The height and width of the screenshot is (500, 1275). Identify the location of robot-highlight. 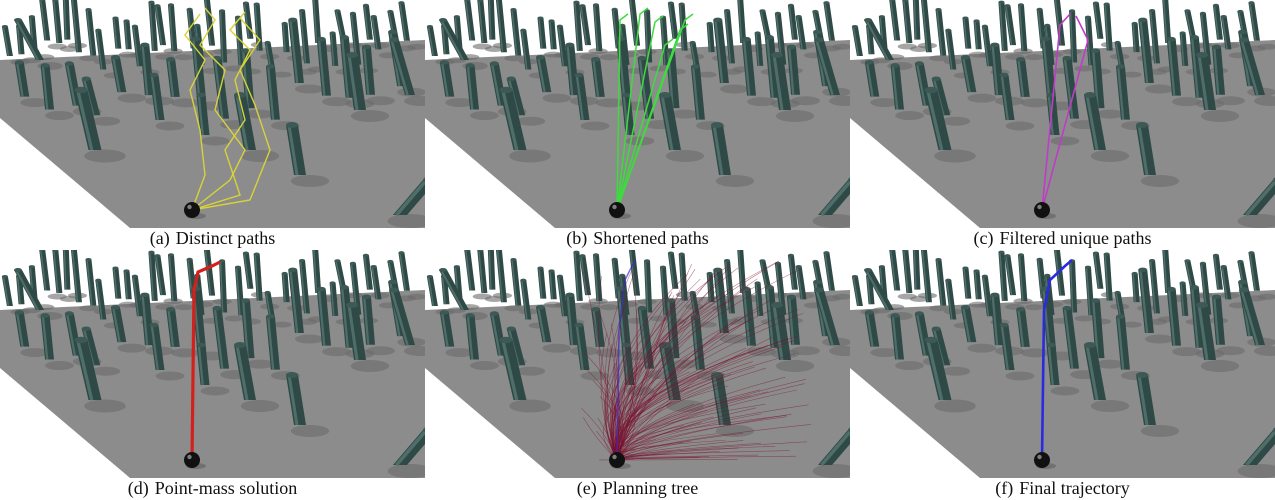
(614, 457).